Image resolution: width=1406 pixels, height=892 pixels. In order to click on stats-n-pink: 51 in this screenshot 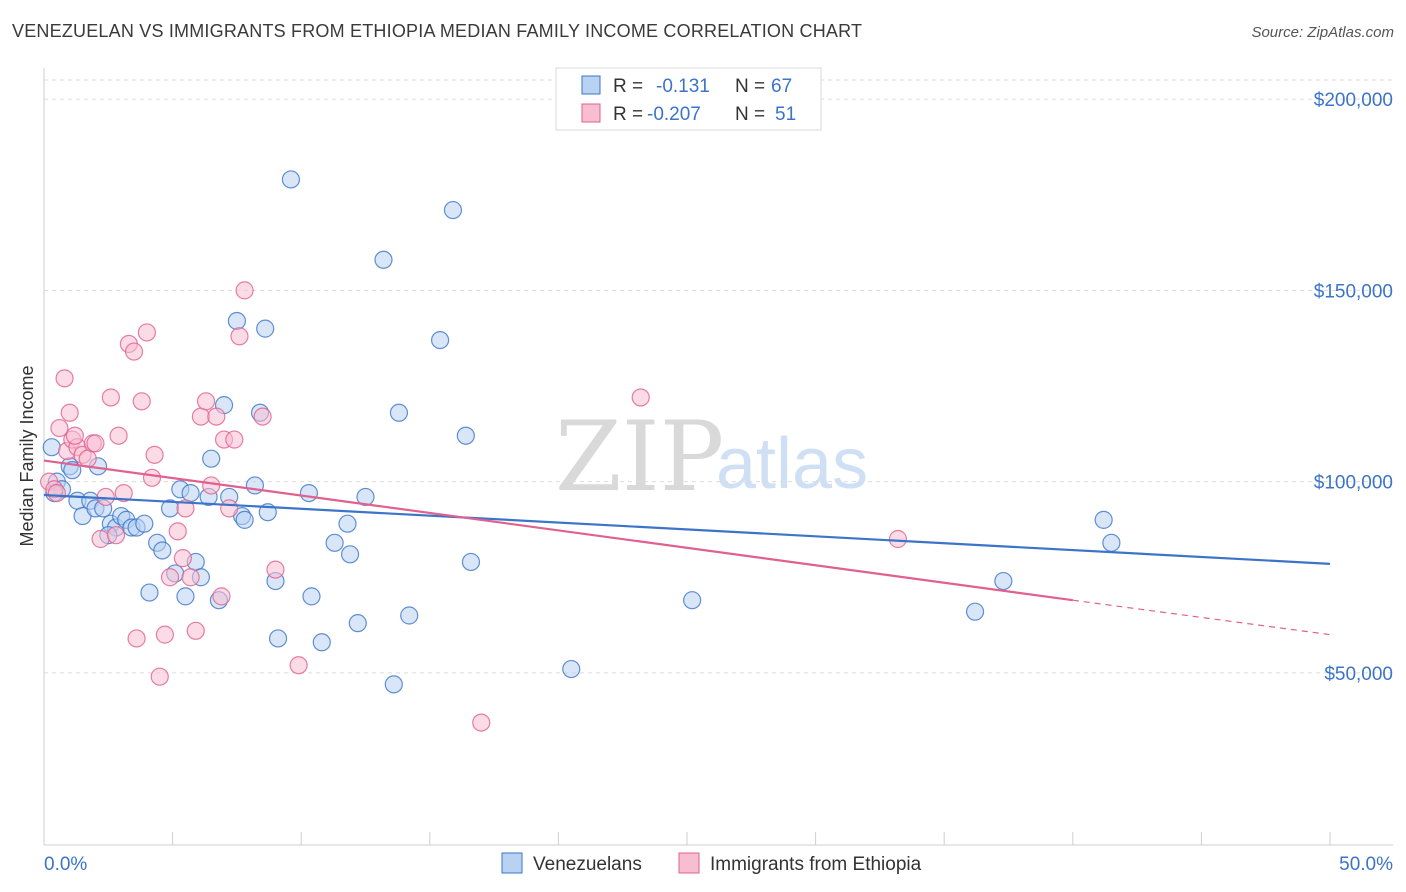, I will do `click(785, 114)`.